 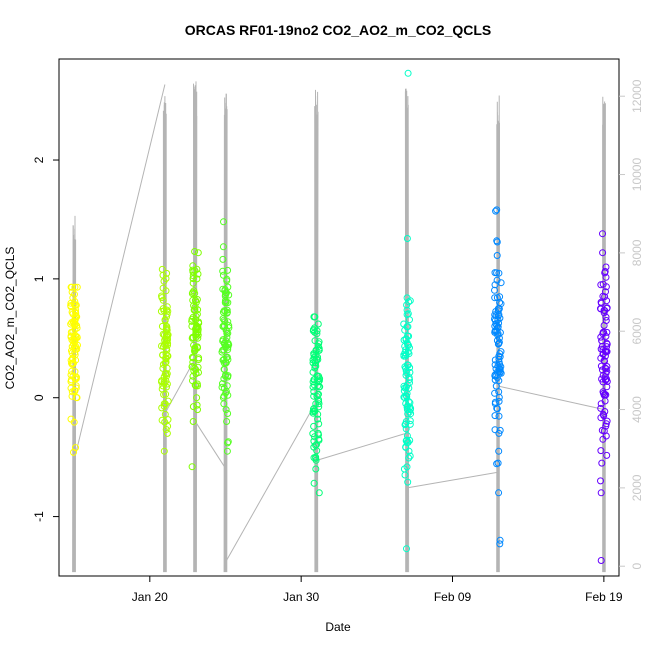 I want to click on y2-tick-label: 6000, so click(x=637, y=331).